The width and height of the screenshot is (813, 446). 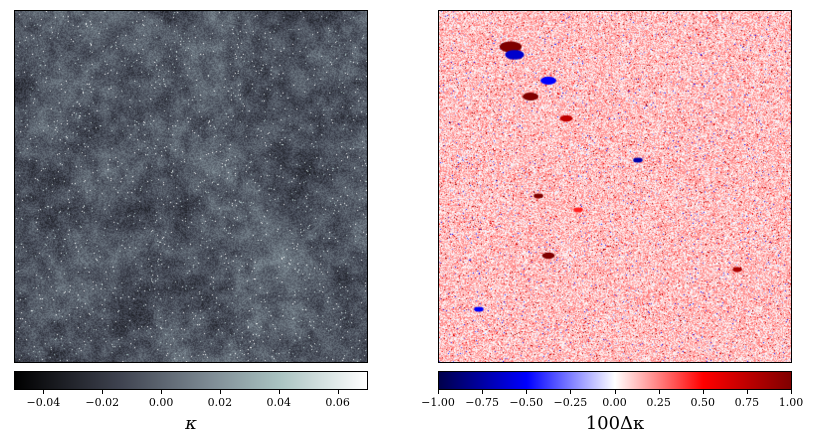 What do you see at coordinates (615, 423) in the screenshot?
I see `colorbar-label-residual: 100Δκ` at bounding box center [615, 423].